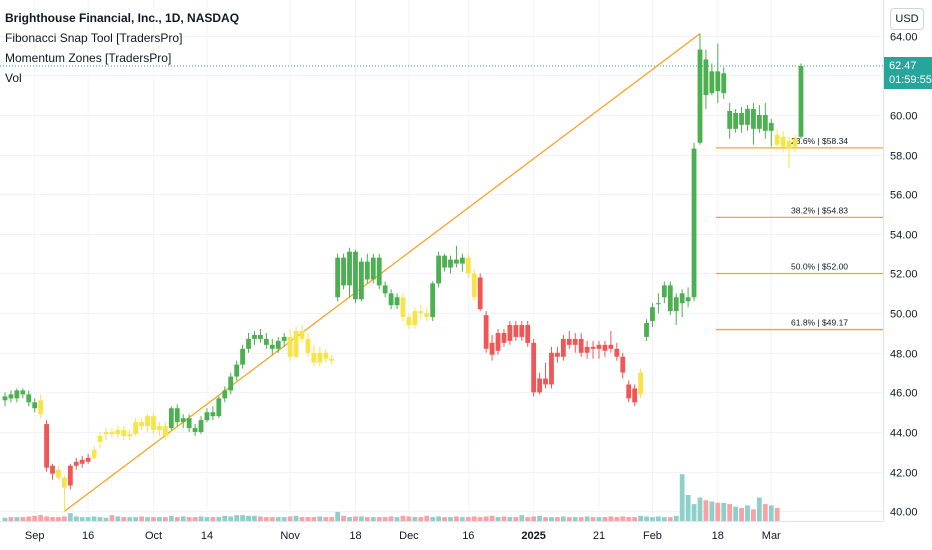 This screenshot has width=932, height=550. Describe the element at coordinates (122, 18) in the screenshot. I see `symbol-title: Brighthouse Financial, Inc., 1D, NASDAQ` at that location.